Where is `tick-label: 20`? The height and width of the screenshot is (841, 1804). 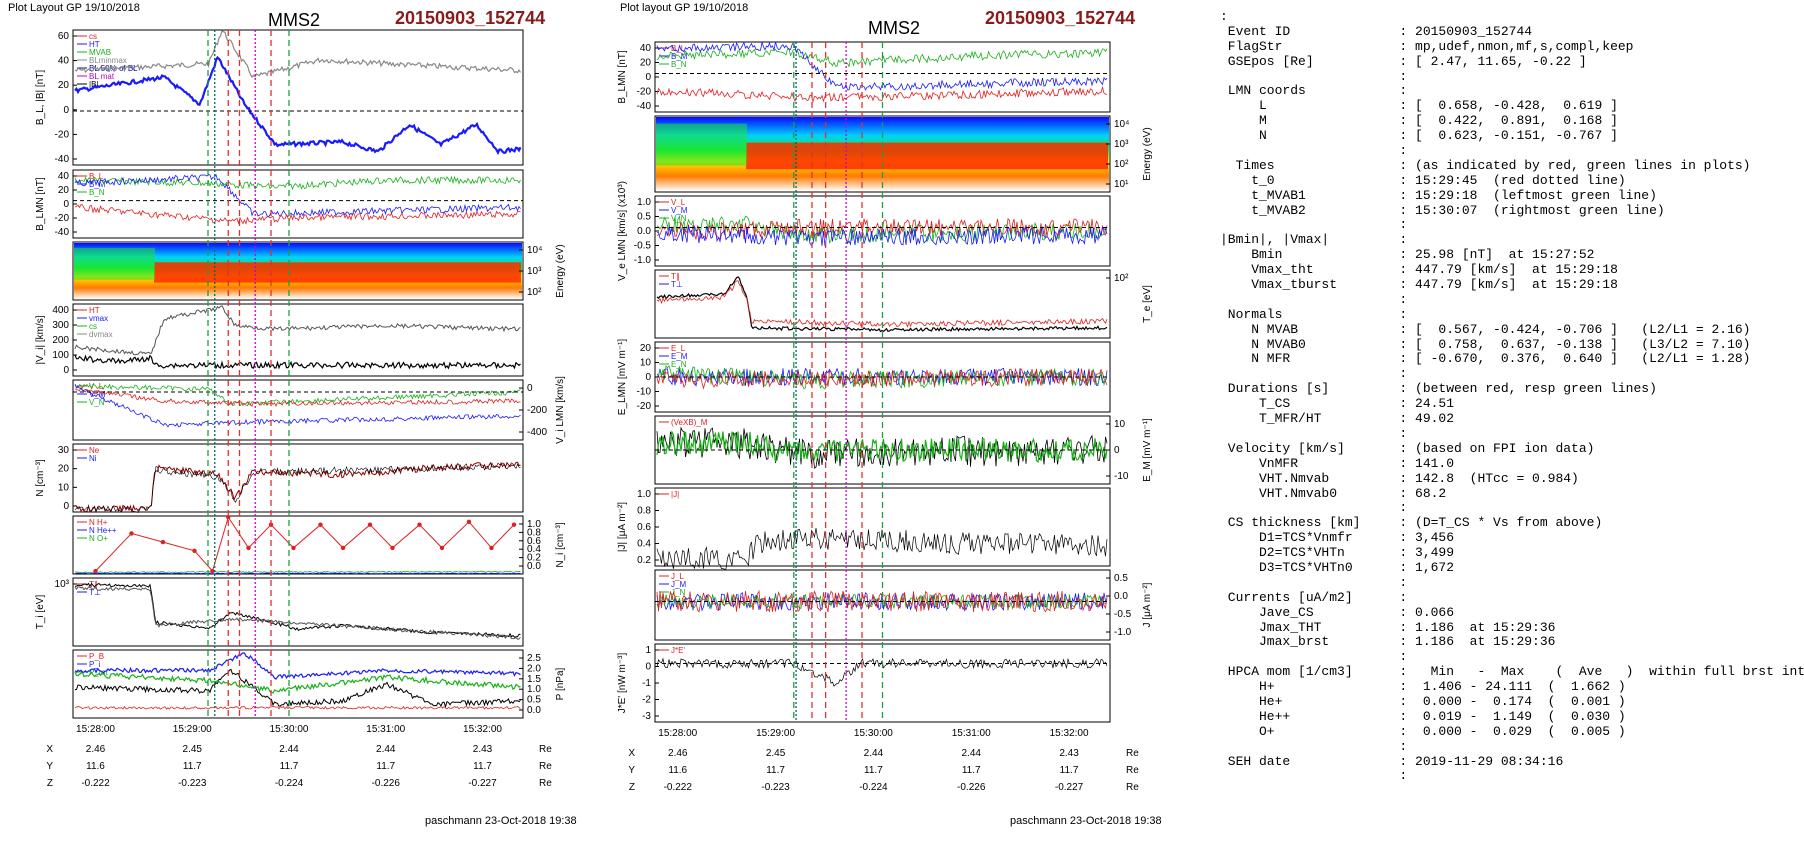 tick-label: 20 is located at coordinates (646, 63).